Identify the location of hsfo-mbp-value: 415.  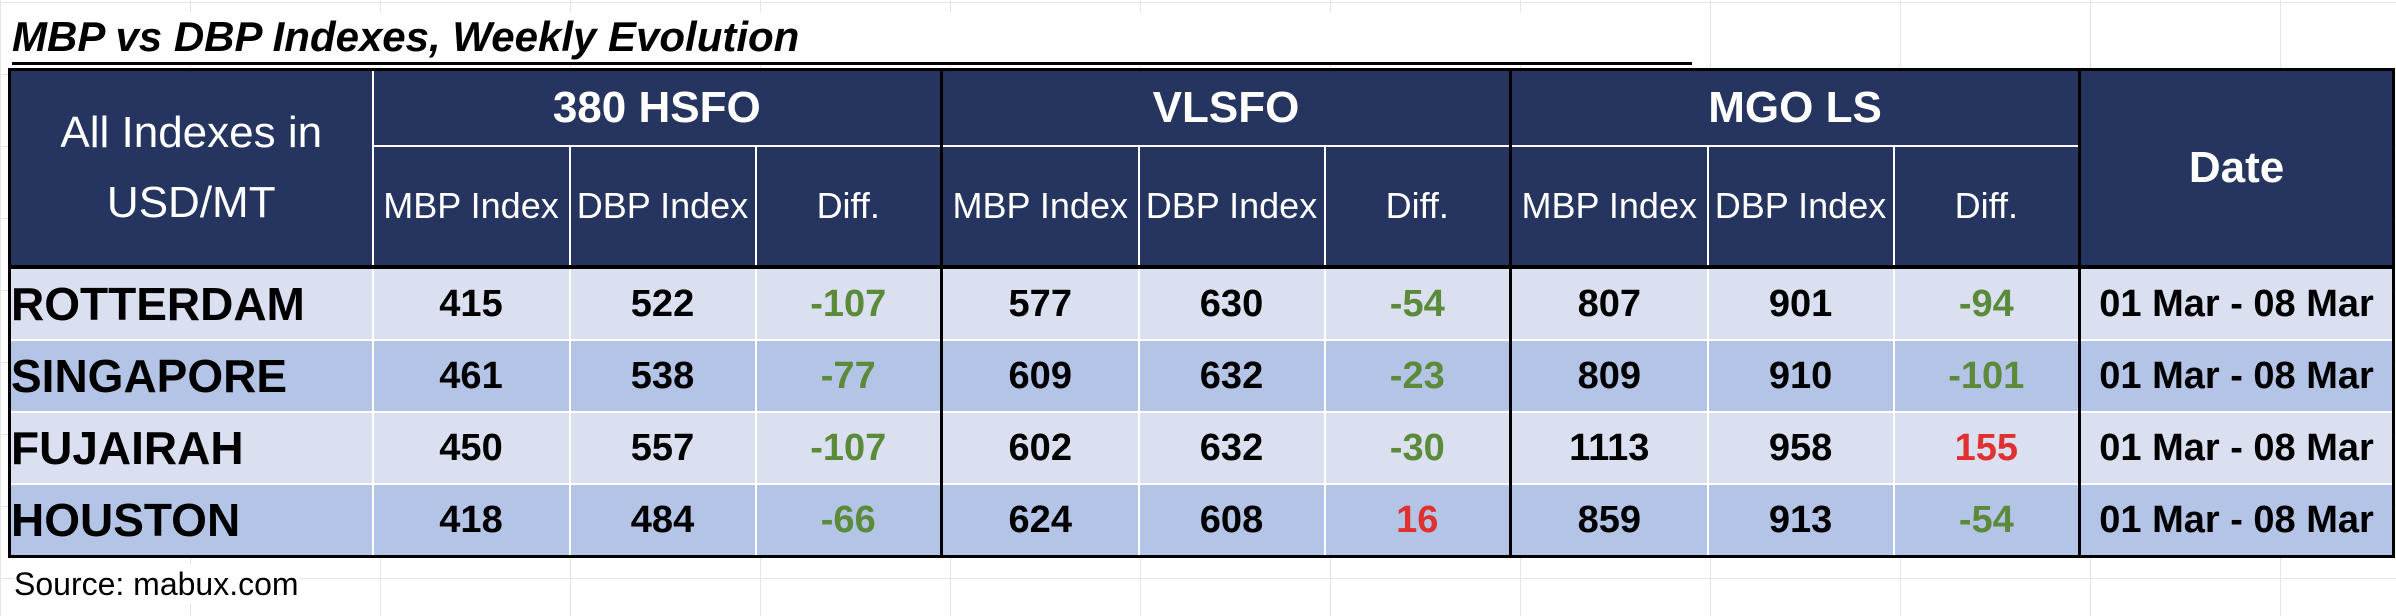
(471, 303).